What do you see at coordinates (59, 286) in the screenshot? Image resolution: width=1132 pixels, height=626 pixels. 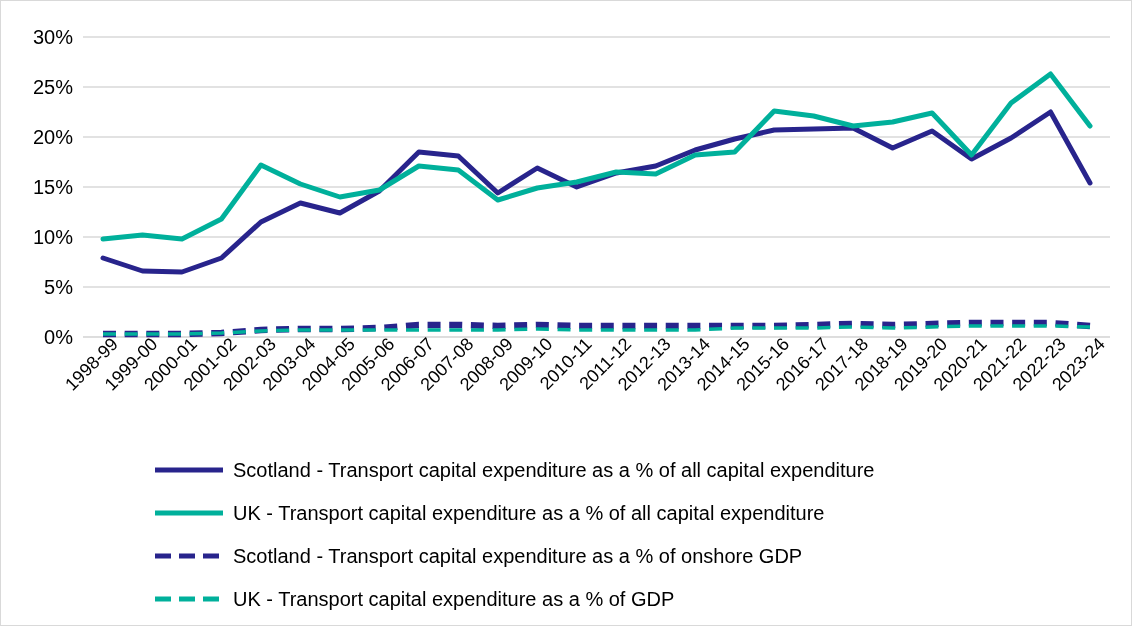 I see `y-tick-label: 5%` at bounding box center [59, 286].